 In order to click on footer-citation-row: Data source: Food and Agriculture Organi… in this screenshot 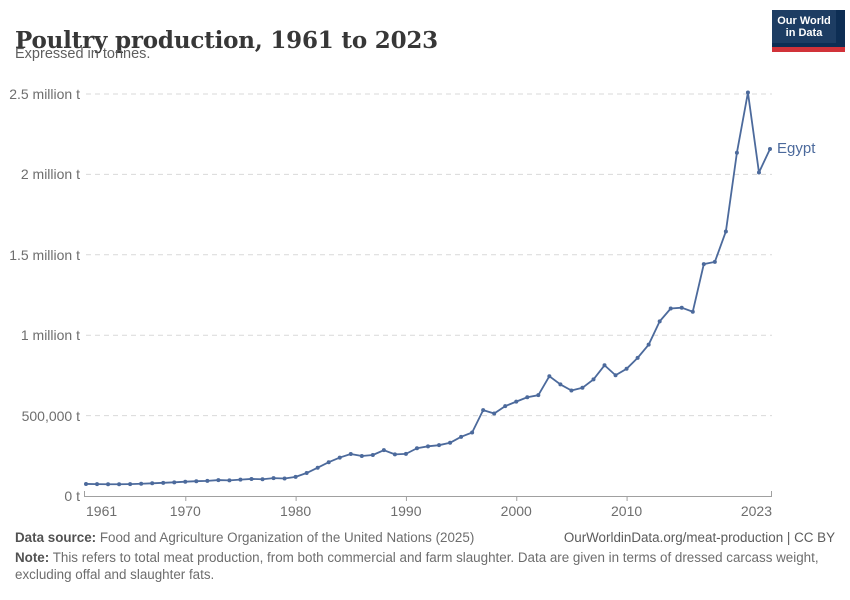, I will do `click(425, 537)`.